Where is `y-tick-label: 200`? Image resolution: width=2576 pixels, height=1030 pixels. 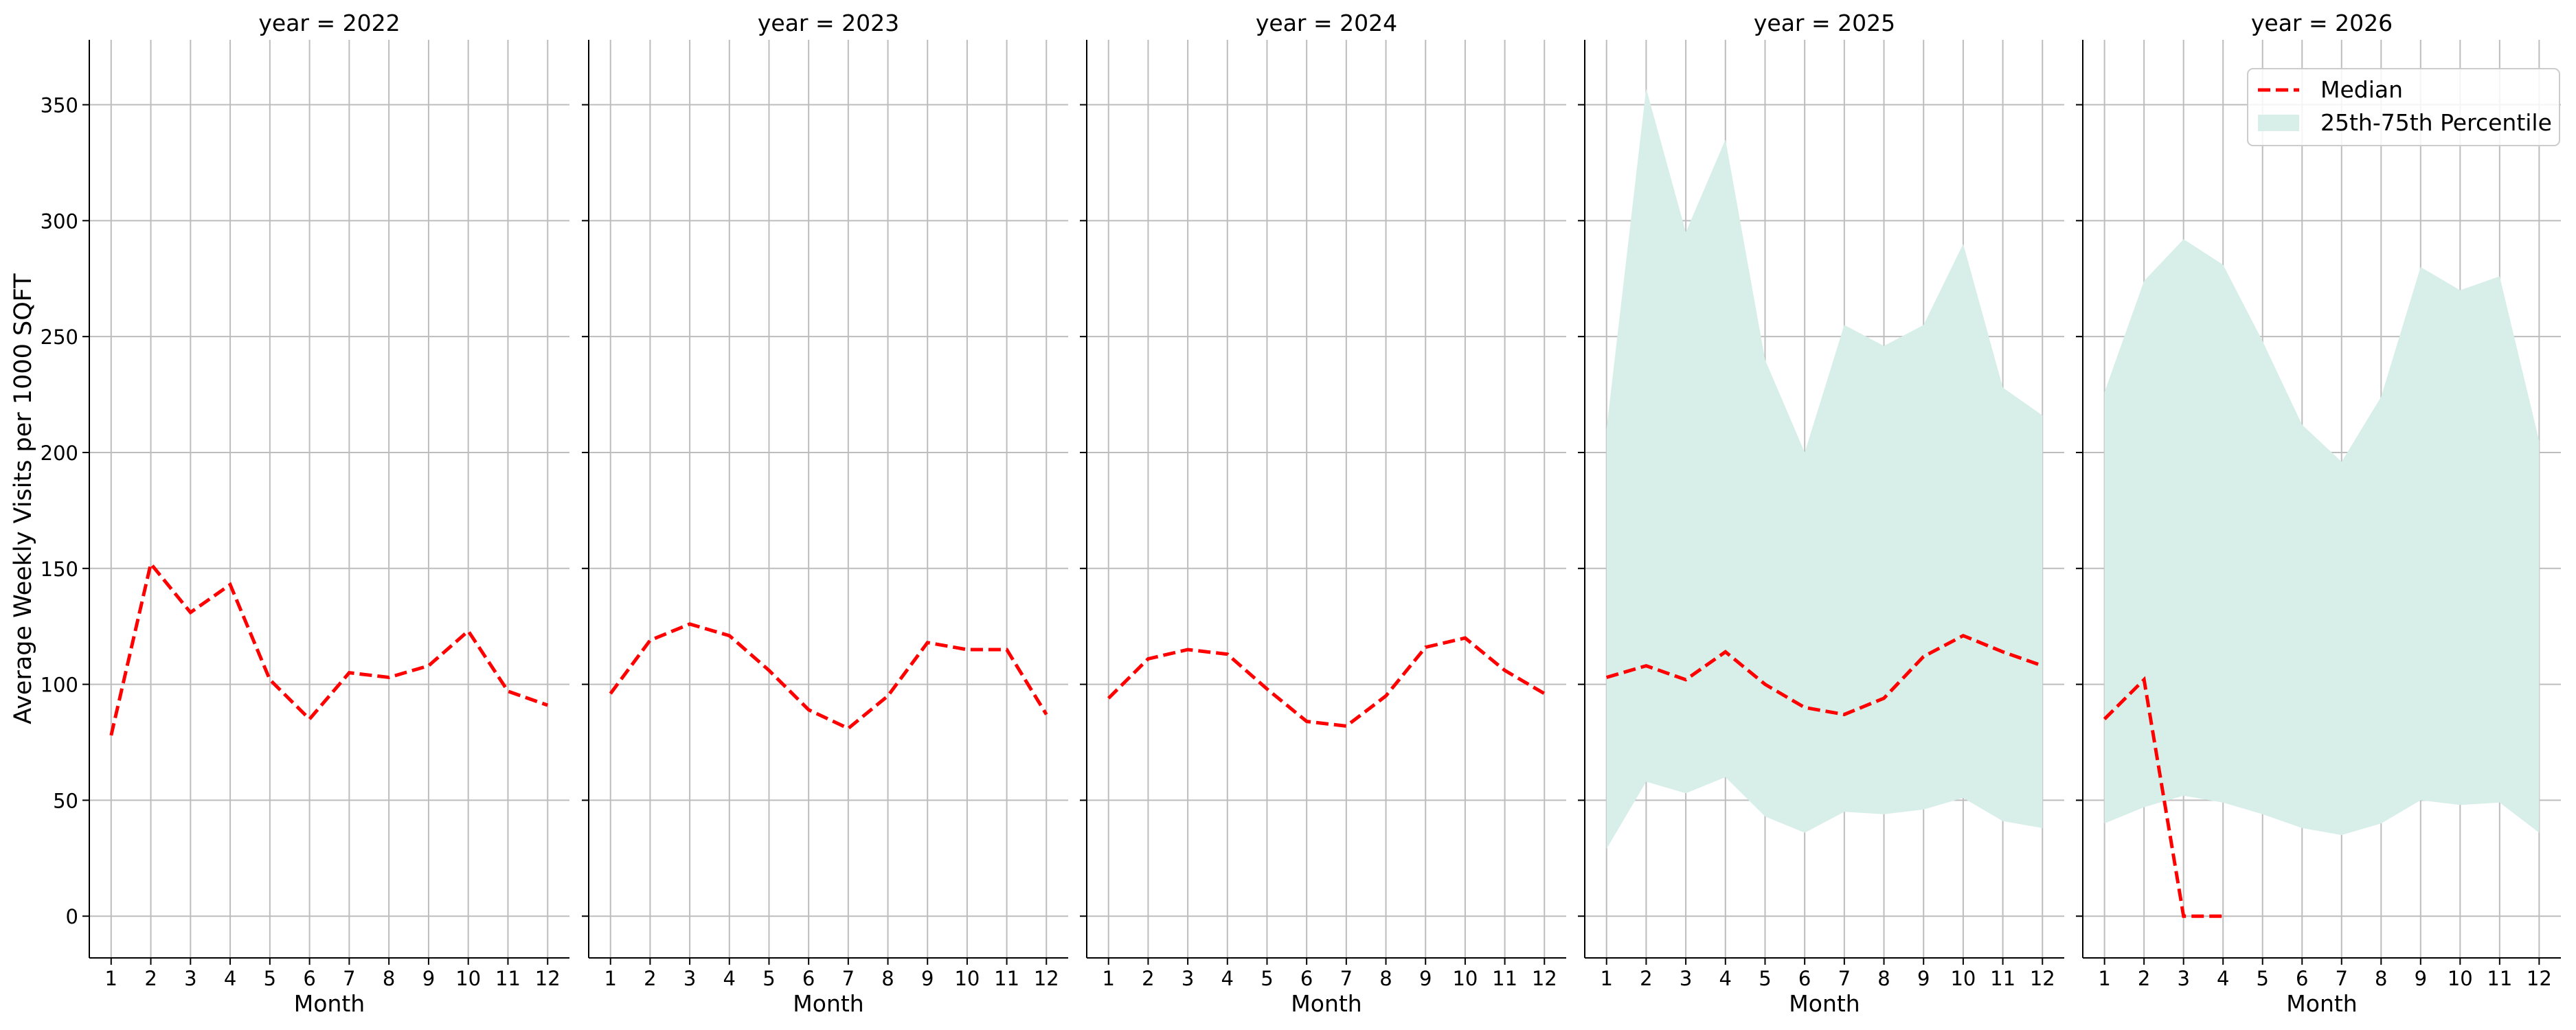
y-tick-label: 200 is located at coordinates (59, 453).